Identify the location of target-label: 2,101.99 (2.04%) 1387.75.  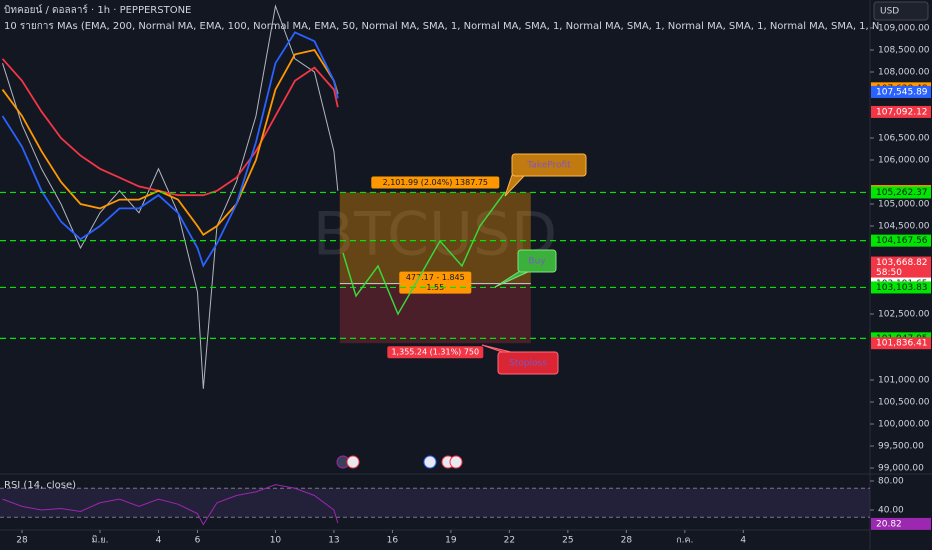
(435, 182).